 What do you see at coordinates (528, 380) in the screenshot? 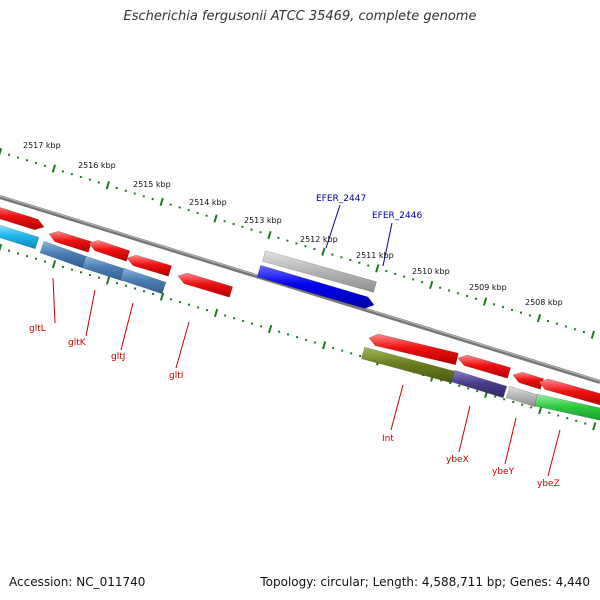
I see `gene-arrow-ybeY-partner` at bounding box center [528, 380].